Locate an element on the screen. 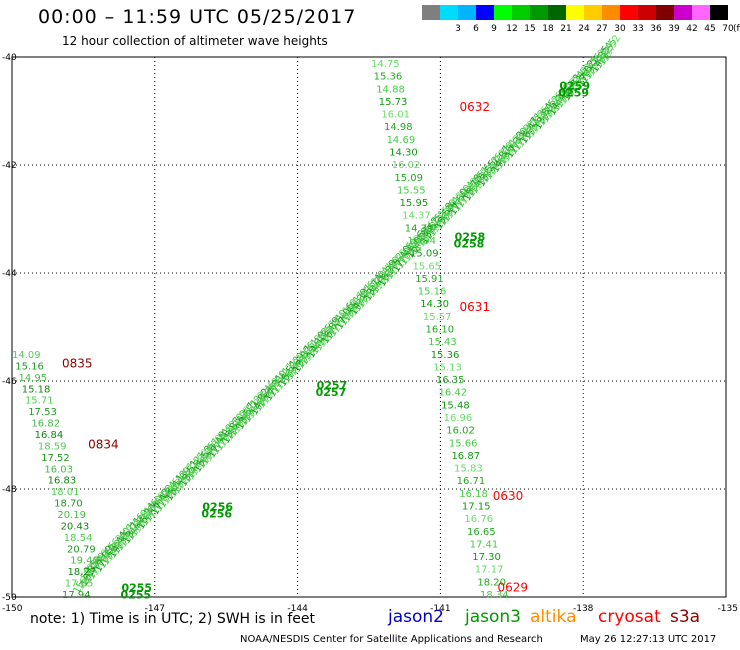  lat-tick-label: -44 is located at coordinates (9, 274).